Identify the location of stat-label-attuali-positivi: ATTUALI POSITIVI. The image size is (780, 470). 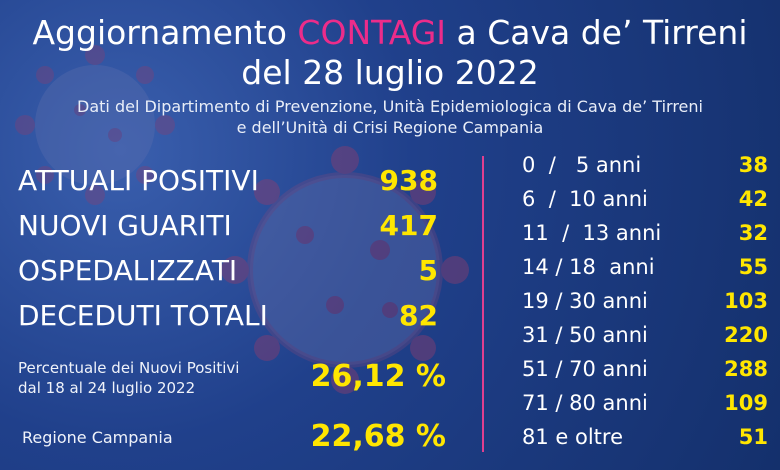
(138, 180).